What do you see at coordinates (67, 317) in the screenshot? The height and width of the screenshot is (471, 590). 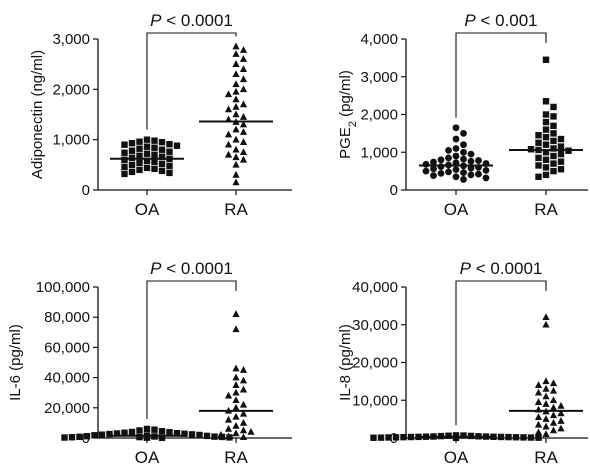 I see `y-tick-label: 80,000` at bounding box center [67, 317].